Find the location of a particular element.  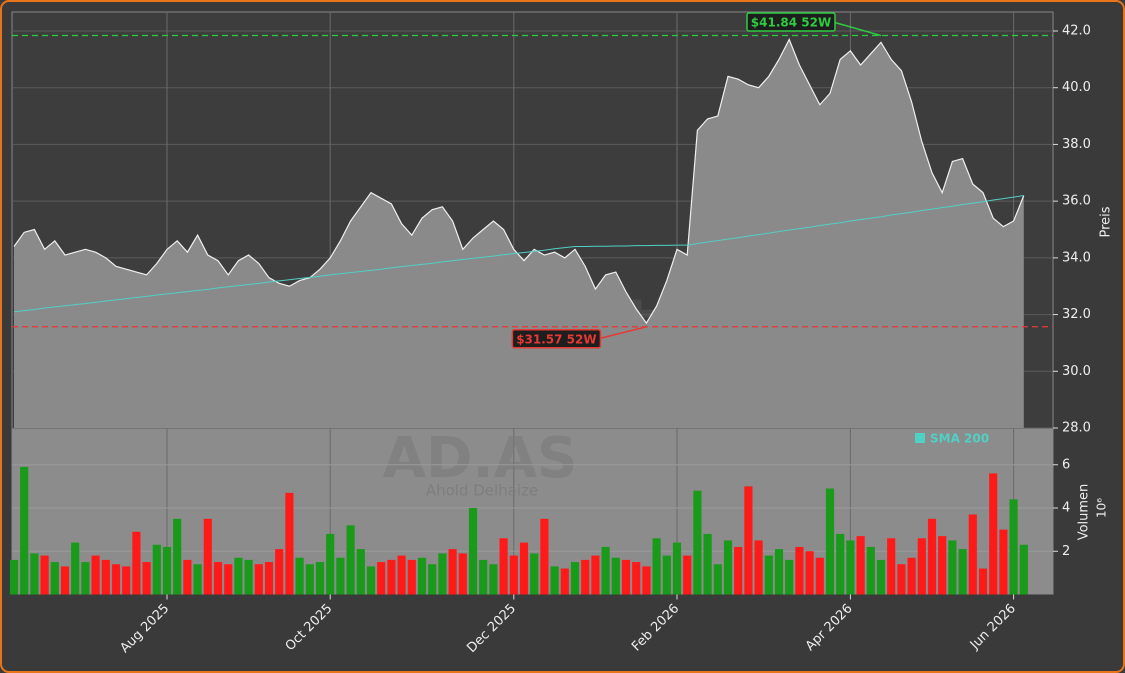

watermark-title: AD.AS is located at coordinates (480, 458).